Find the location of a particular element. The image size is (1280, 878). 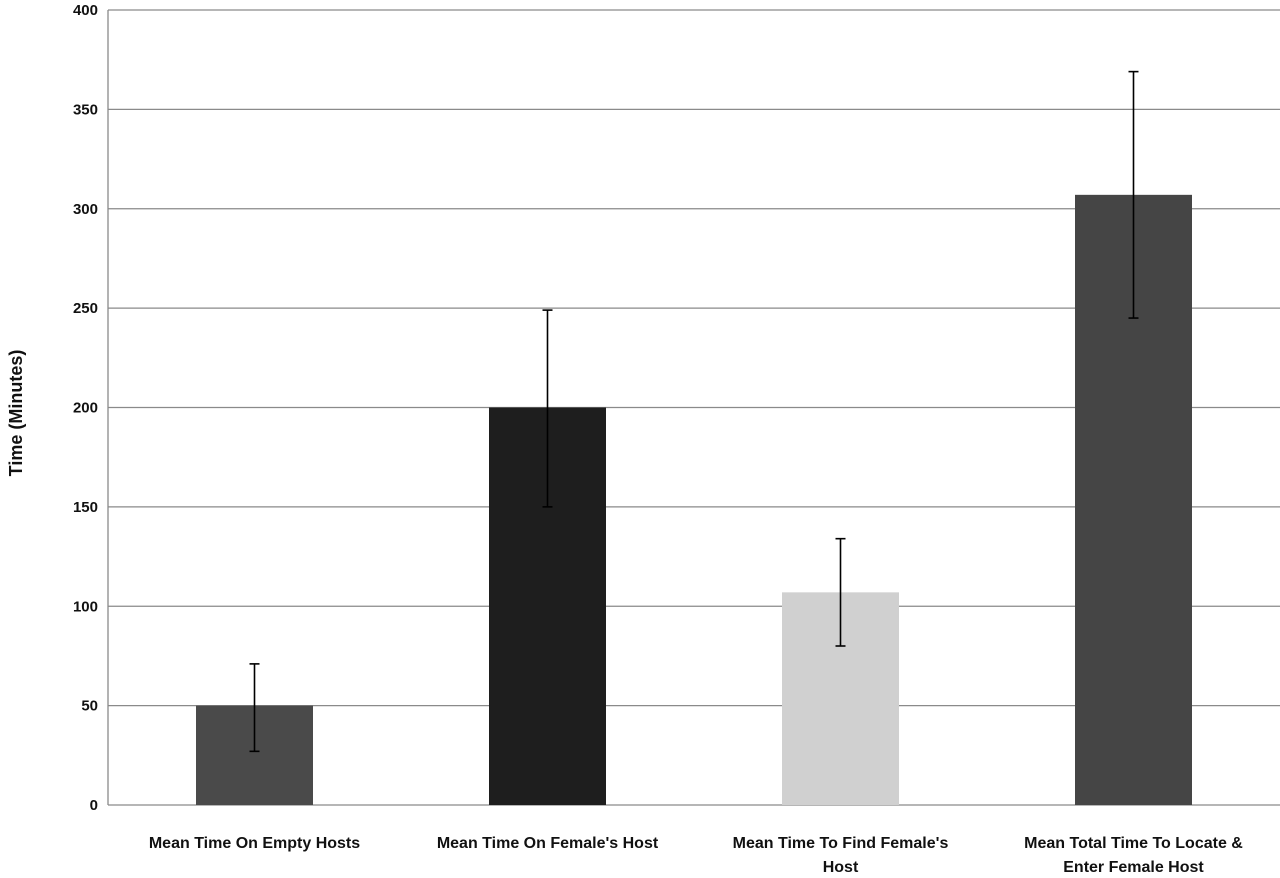

y-tick-50: 50 is located at coordinates (89, 706).